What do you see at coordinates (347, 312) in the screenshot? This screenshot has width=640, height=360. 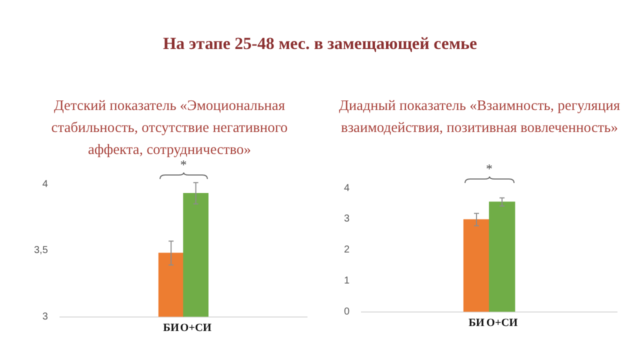 I see `y-tick-label: 0` at bounding box center [347, 312].